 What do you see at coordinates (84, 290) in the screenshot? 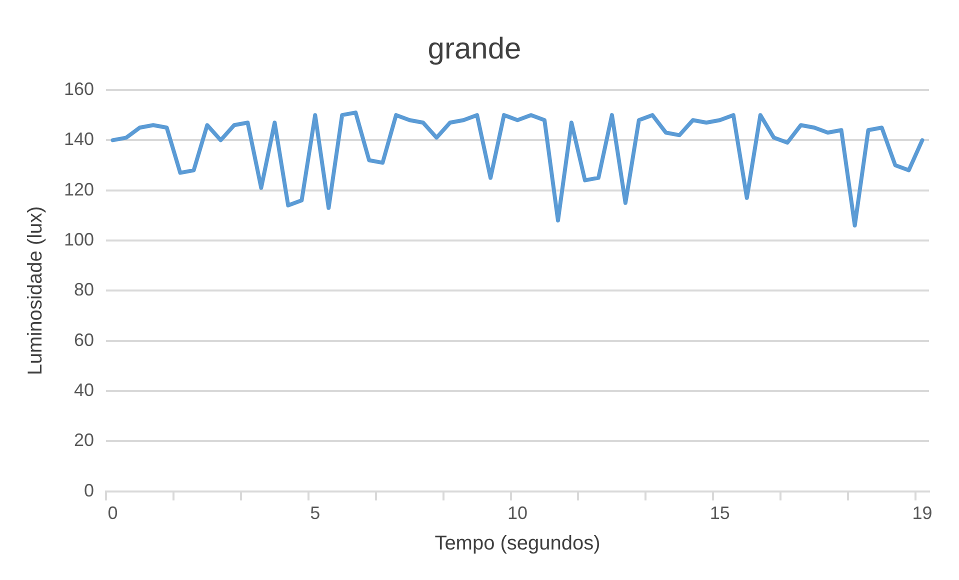
I see `y-tick-label: 80` at bounding box center [84, 290].